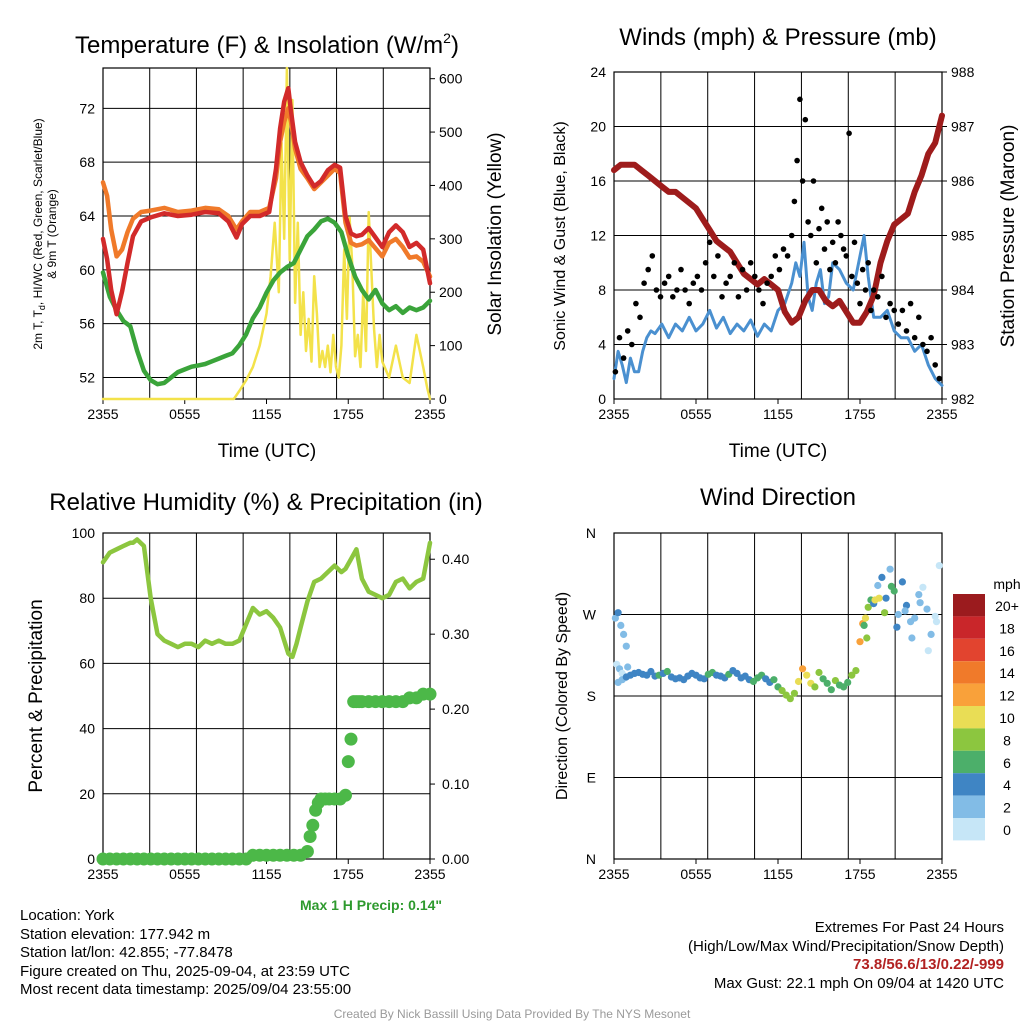 The height and width of the screenshot is (1024, 1024). Describe the element at coordinates (778, 451) in the screenshot. I see `wind-xlabel: Time (UTC)` at that location.